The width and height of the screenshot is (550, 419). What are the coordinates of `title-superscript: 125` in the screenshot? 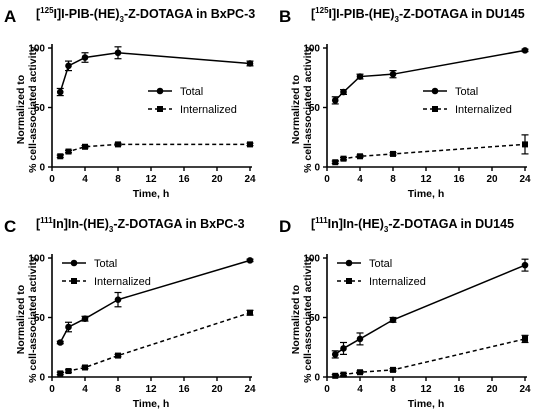 It's located at (47, 10).